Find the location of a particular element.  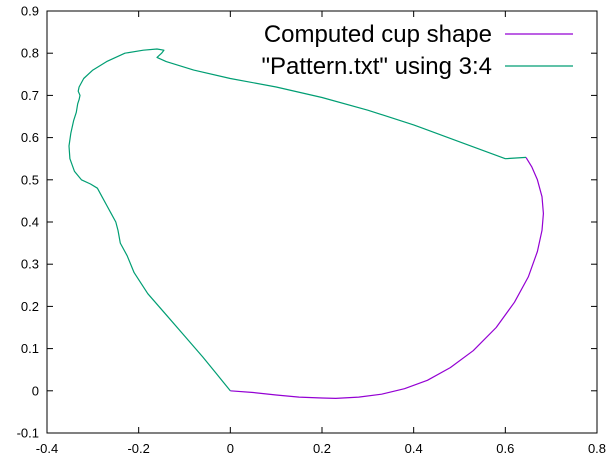

y-tick-label: -0.1 is located at coordinates (28, 433).